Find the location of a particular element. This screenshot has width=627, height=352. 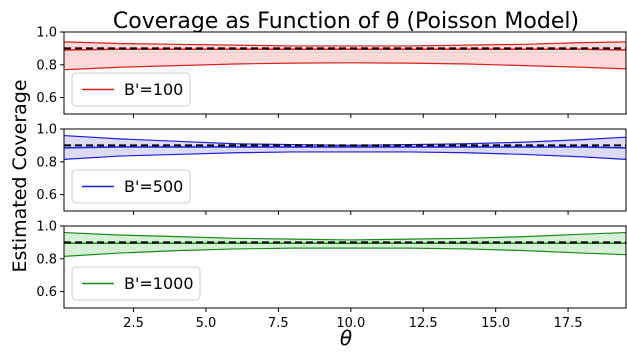

x-tick-label: 2.5 is located at coordinates (133, 323).